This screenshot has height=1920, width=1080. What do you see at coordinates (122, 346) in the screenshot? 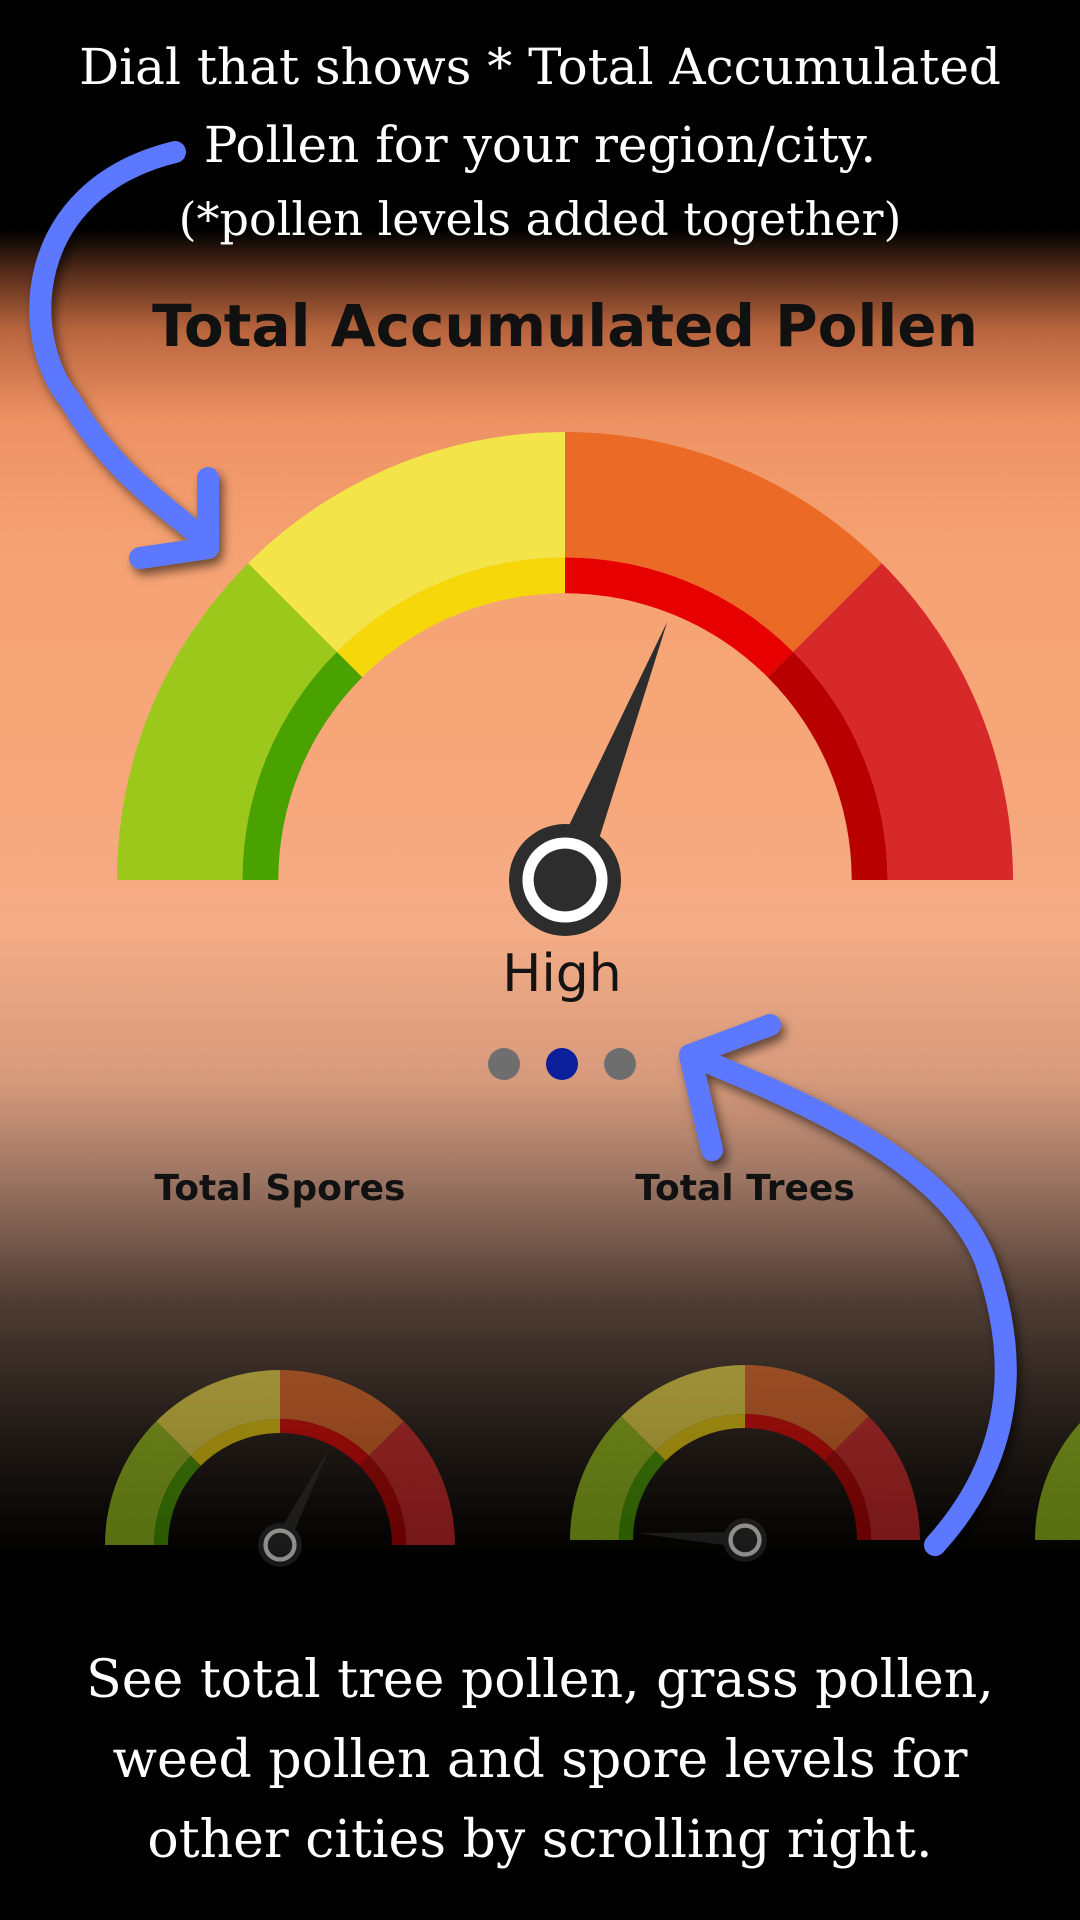
I see `top-arrow-icon` at bounding box center [122, 346].